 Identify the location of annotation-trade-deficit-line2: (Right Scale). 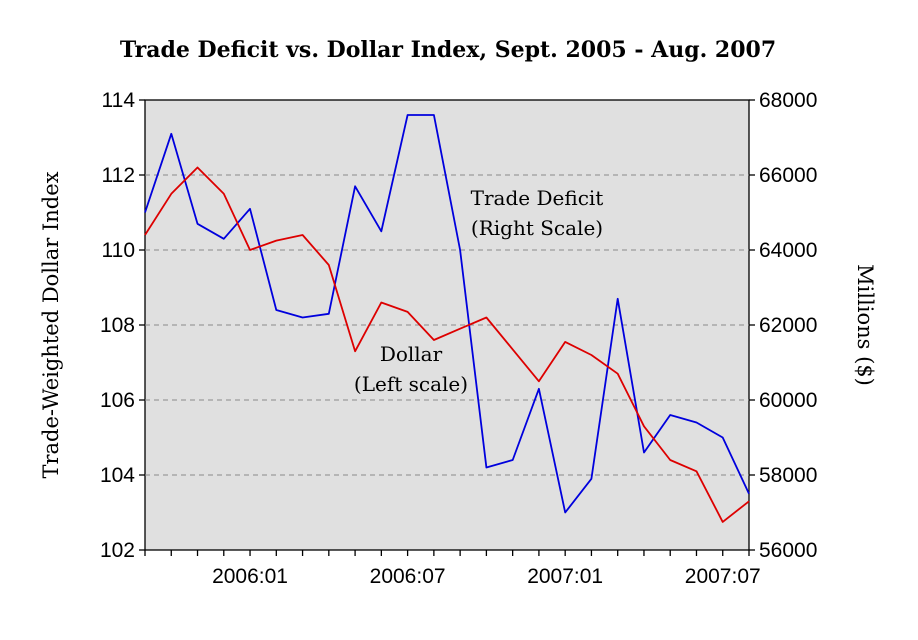
(537, 228).